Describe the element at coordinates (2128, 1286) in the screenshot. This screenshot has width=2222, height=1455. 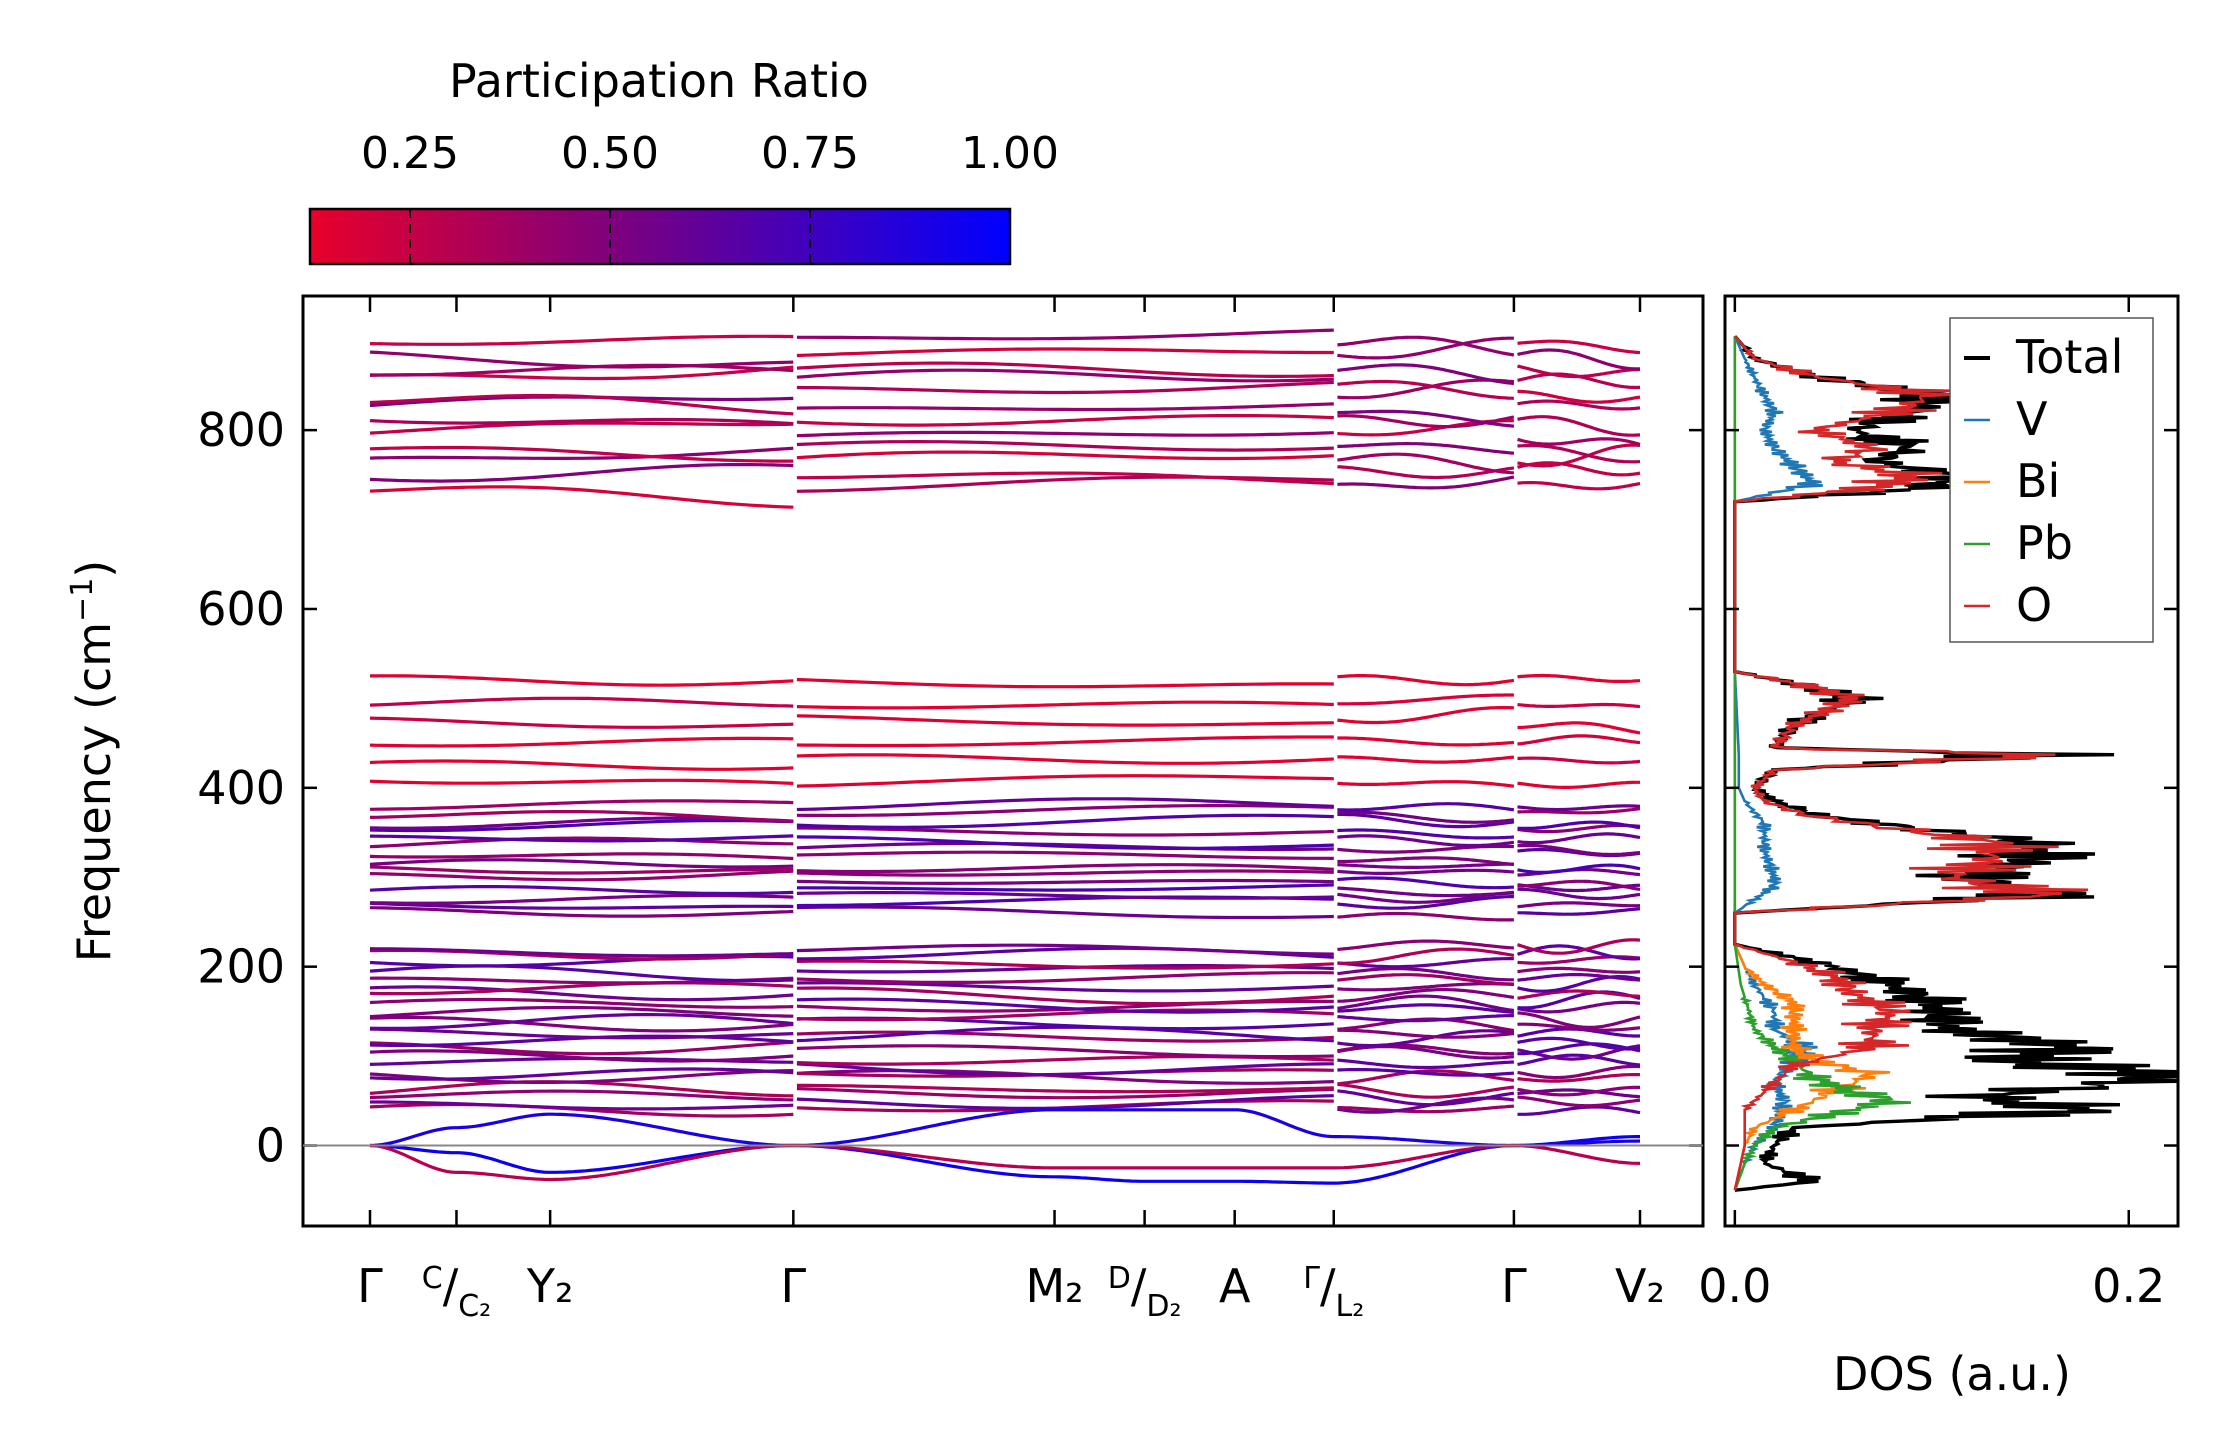
I see `dos-x-tick-label: 0.2` at that location.